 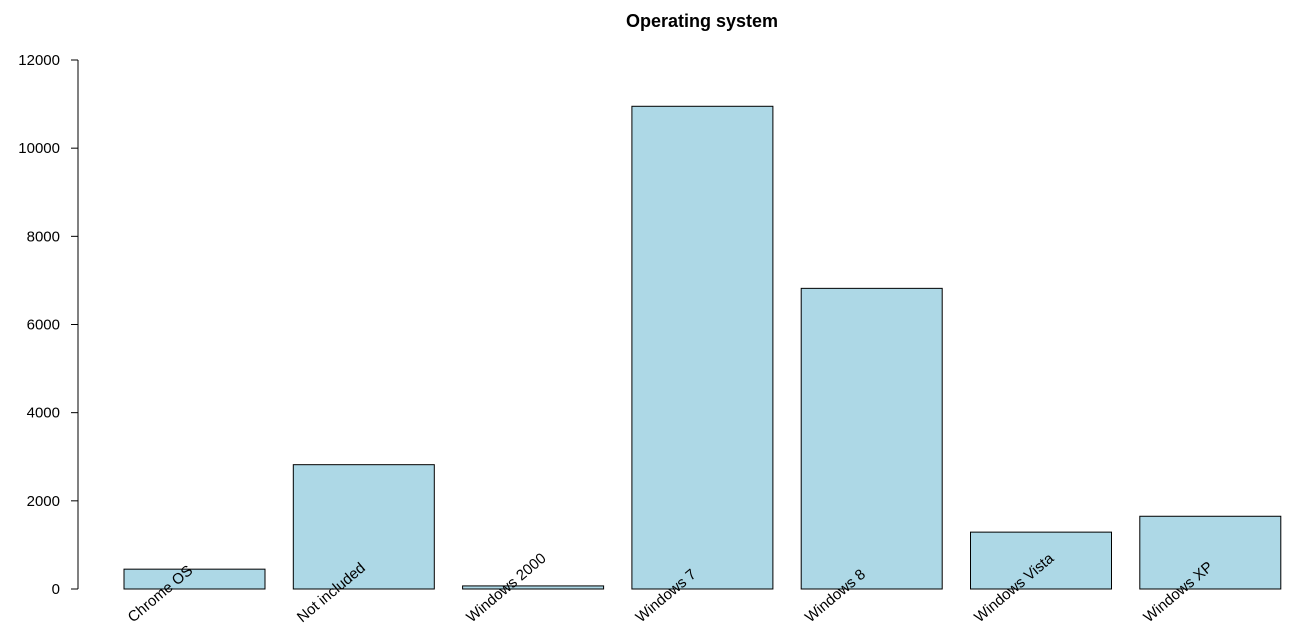 What do you see at coordinates (43, 501) in the screenshot?
I see `y-tick-label: 2000` at bounding box center [43, 501].